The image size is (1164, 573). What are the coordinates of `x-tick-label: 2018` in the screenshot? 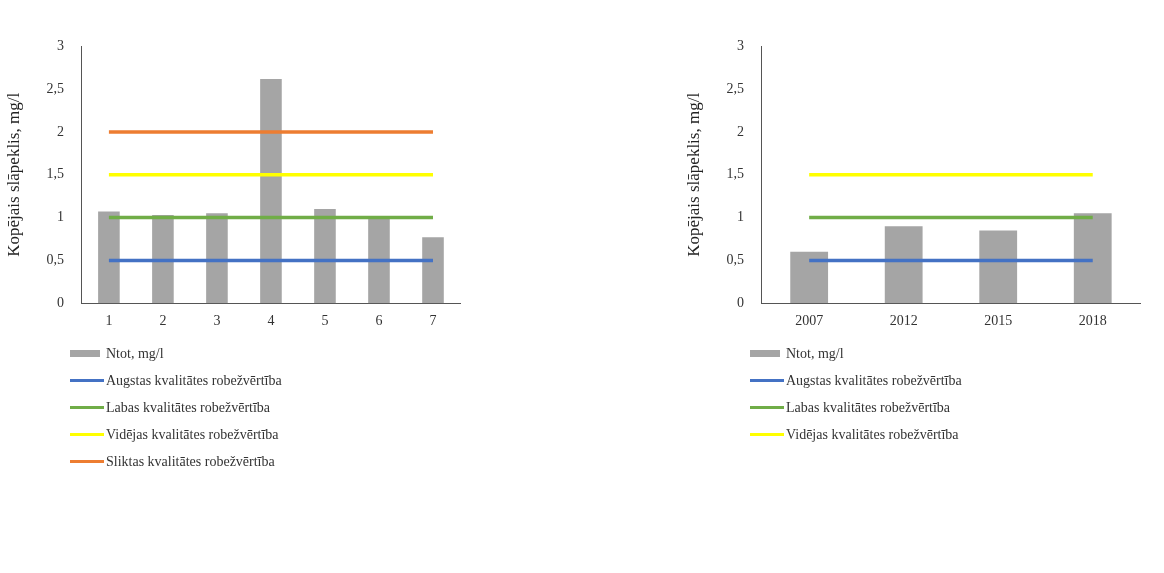 It's located at (1092, 321).